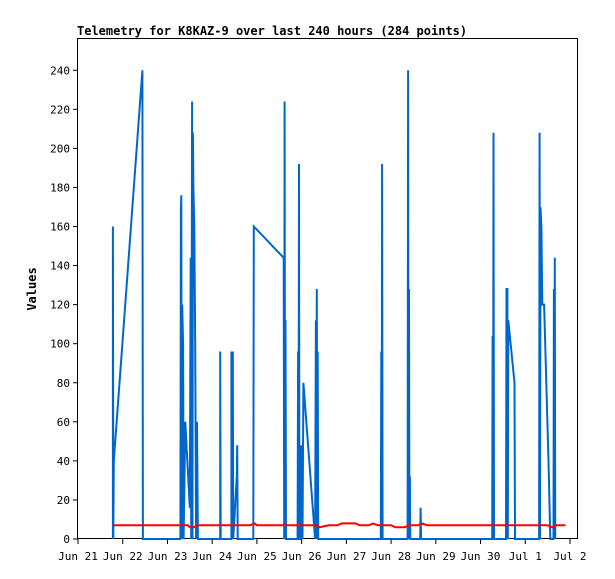  Describe the element at coordinates (60, 109) in the screenshot. I see `y-tick-label: 220` at that location.